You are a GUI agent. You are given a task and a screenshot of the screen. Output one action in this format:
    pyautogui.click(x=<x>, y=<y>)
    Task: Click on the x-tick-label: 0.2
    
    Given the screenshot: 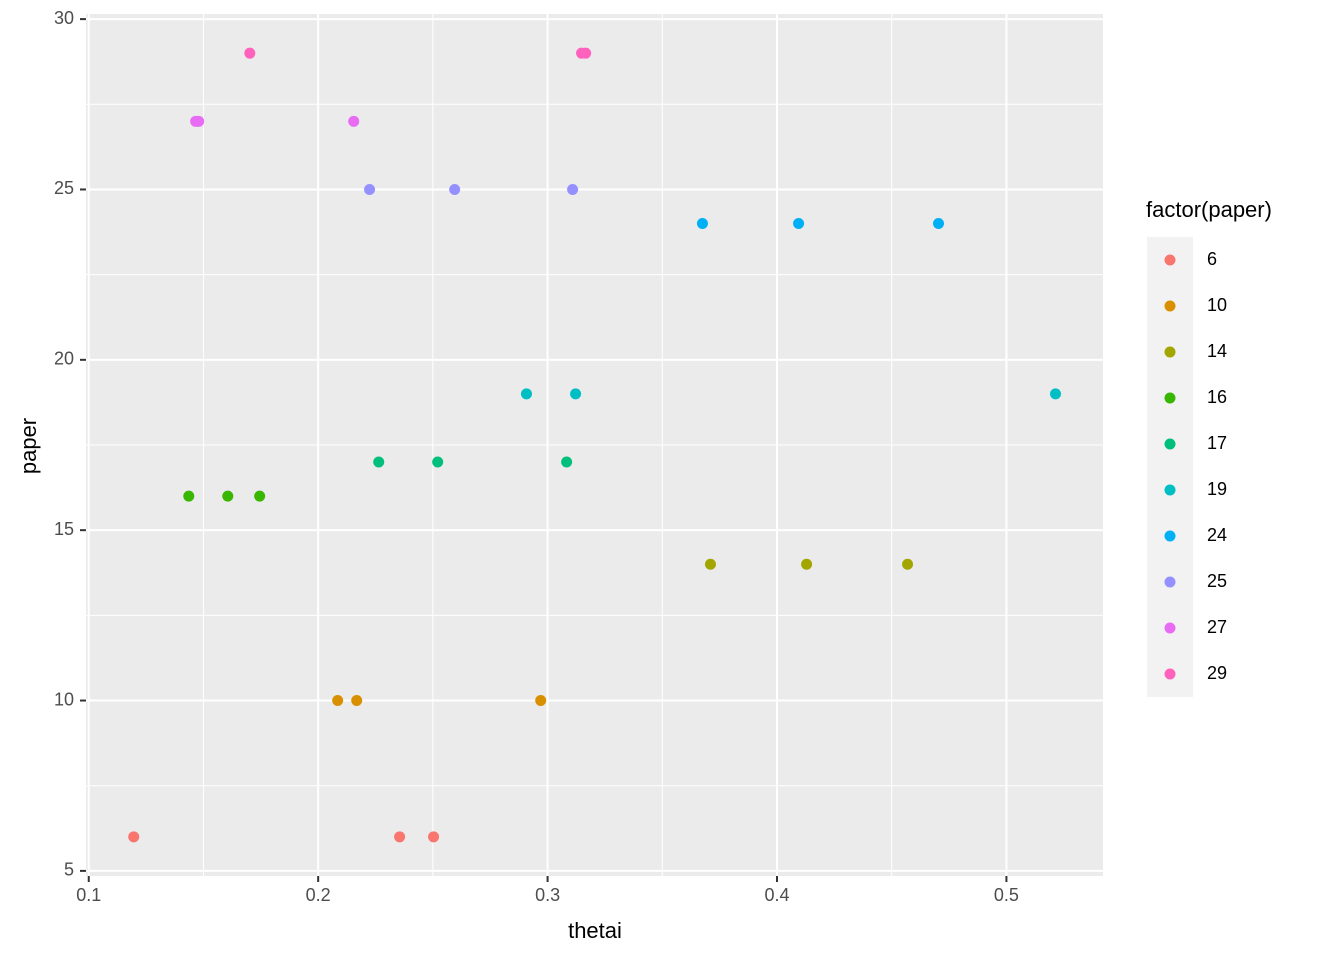 What is the action you would take?
    pyautogui.click(x=318, y=895)
    